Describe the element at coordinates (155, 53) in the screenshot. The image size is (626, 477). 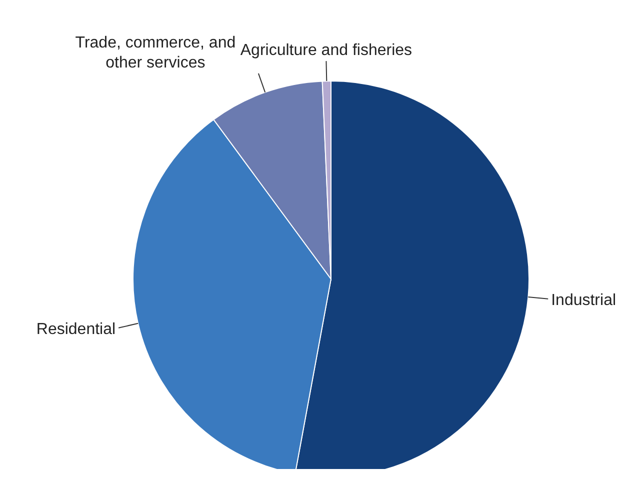
I see `slice-label: Trade, commerce, and other services` at that location.